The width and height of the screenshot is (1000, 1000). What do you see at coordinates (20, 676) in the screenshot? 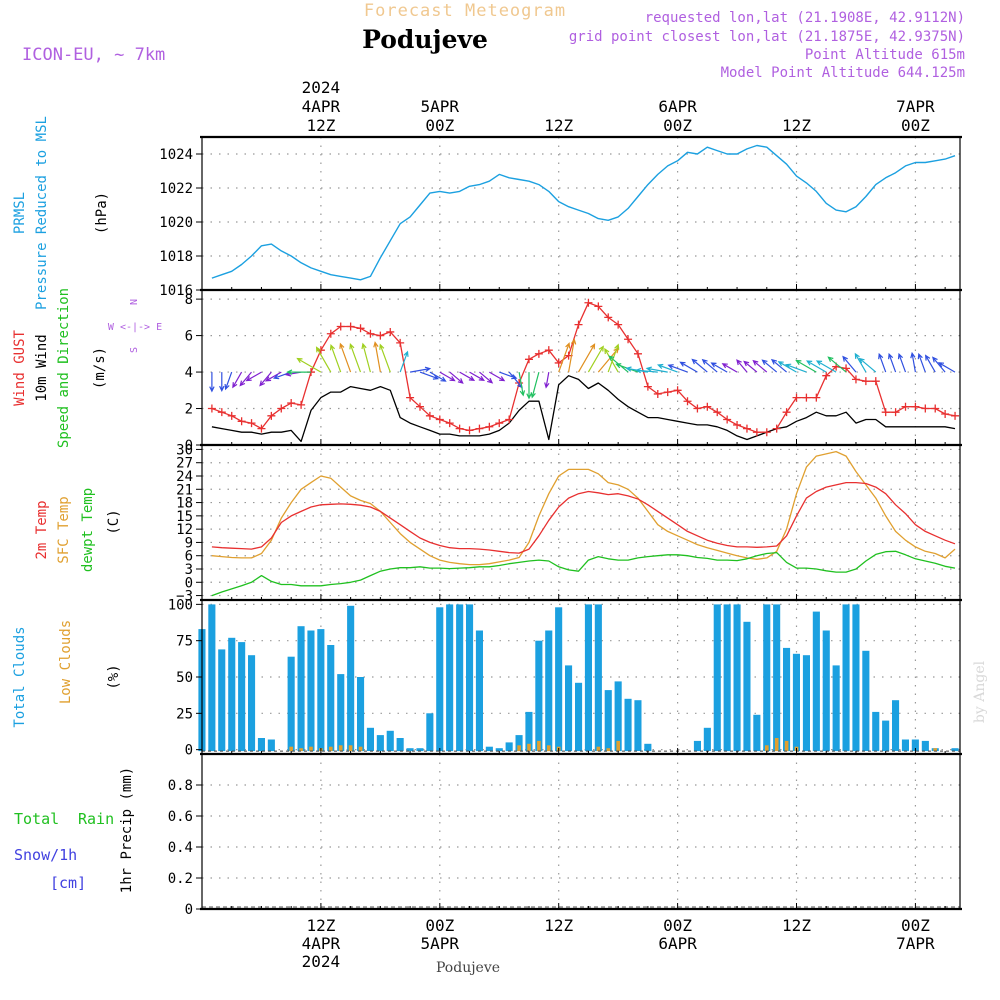
I see `total-clouds-label: Total Clouds` at bounding box center [20, 676].